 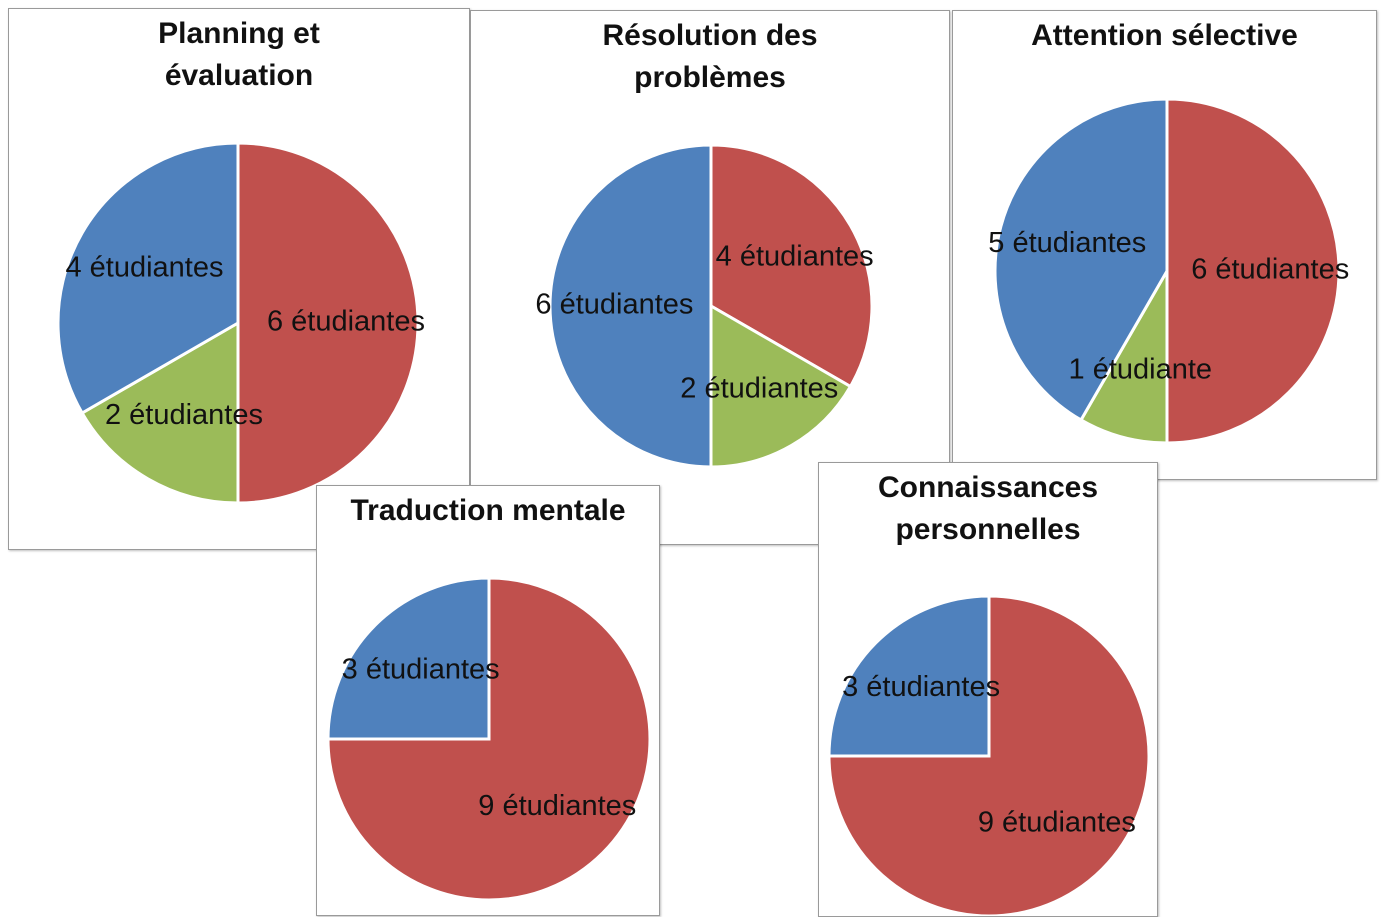 I want to click on slice-label: 1 étudiante, so click(x=1141, y=369).